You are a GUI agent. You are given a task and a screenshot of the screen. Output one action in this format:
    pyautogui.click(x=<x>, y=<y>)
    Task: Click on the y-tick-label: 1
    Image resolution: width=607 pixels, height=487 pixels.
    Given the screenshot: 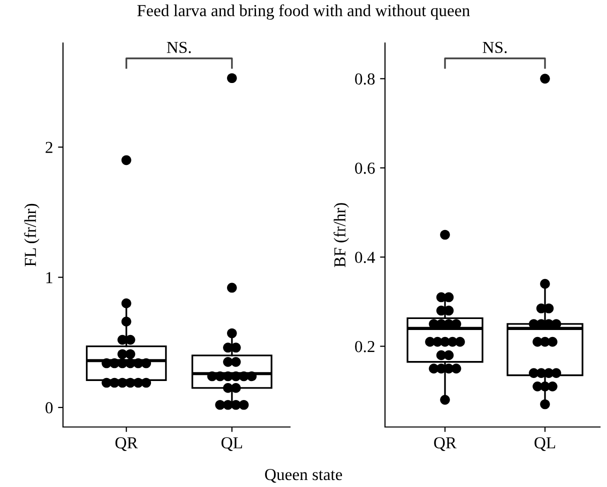 What is the action you would take?
    pyautogui.click(x=49, y=278)
    